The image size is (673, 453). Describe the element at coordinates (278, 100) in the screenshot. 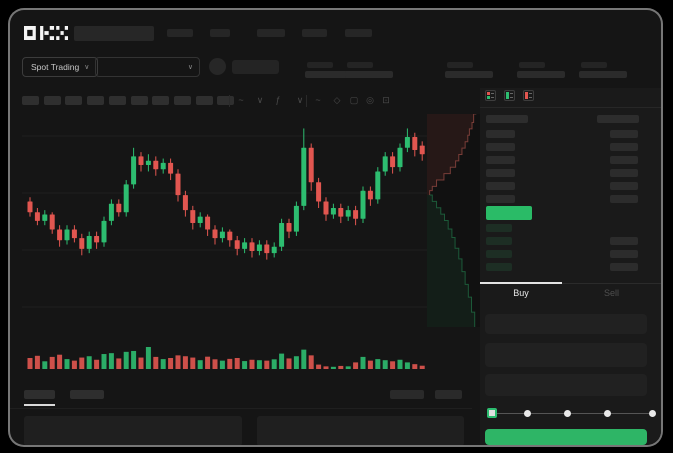

I see `indicators-icon: ƒ` at that location.